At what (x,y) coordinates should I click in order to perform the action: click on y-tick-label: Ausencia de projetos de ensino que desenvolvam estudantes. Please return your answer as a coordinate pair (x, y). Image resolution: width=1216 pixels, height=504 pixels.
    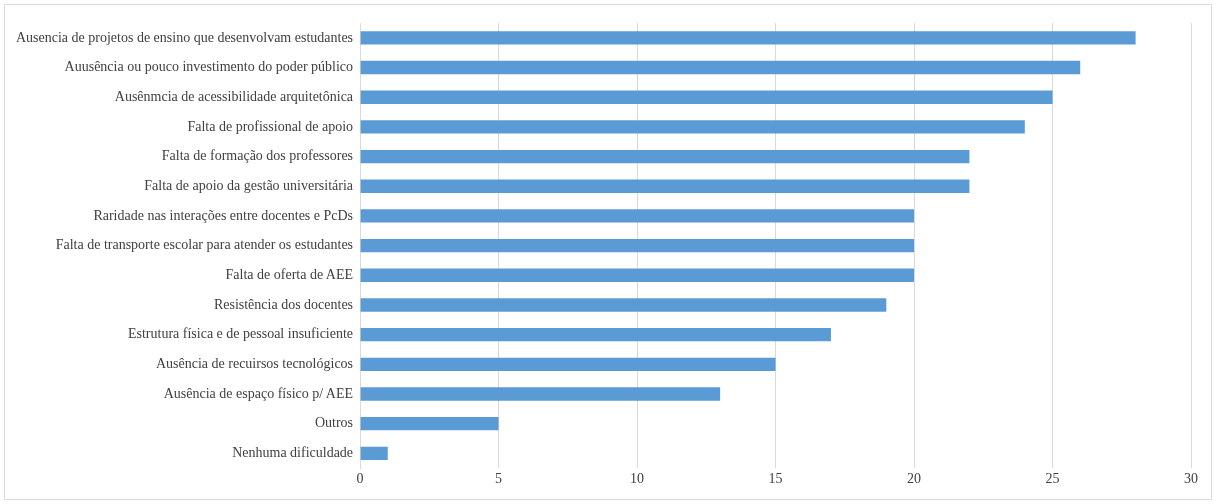
    Looking at the image, I should click on (185, 37).